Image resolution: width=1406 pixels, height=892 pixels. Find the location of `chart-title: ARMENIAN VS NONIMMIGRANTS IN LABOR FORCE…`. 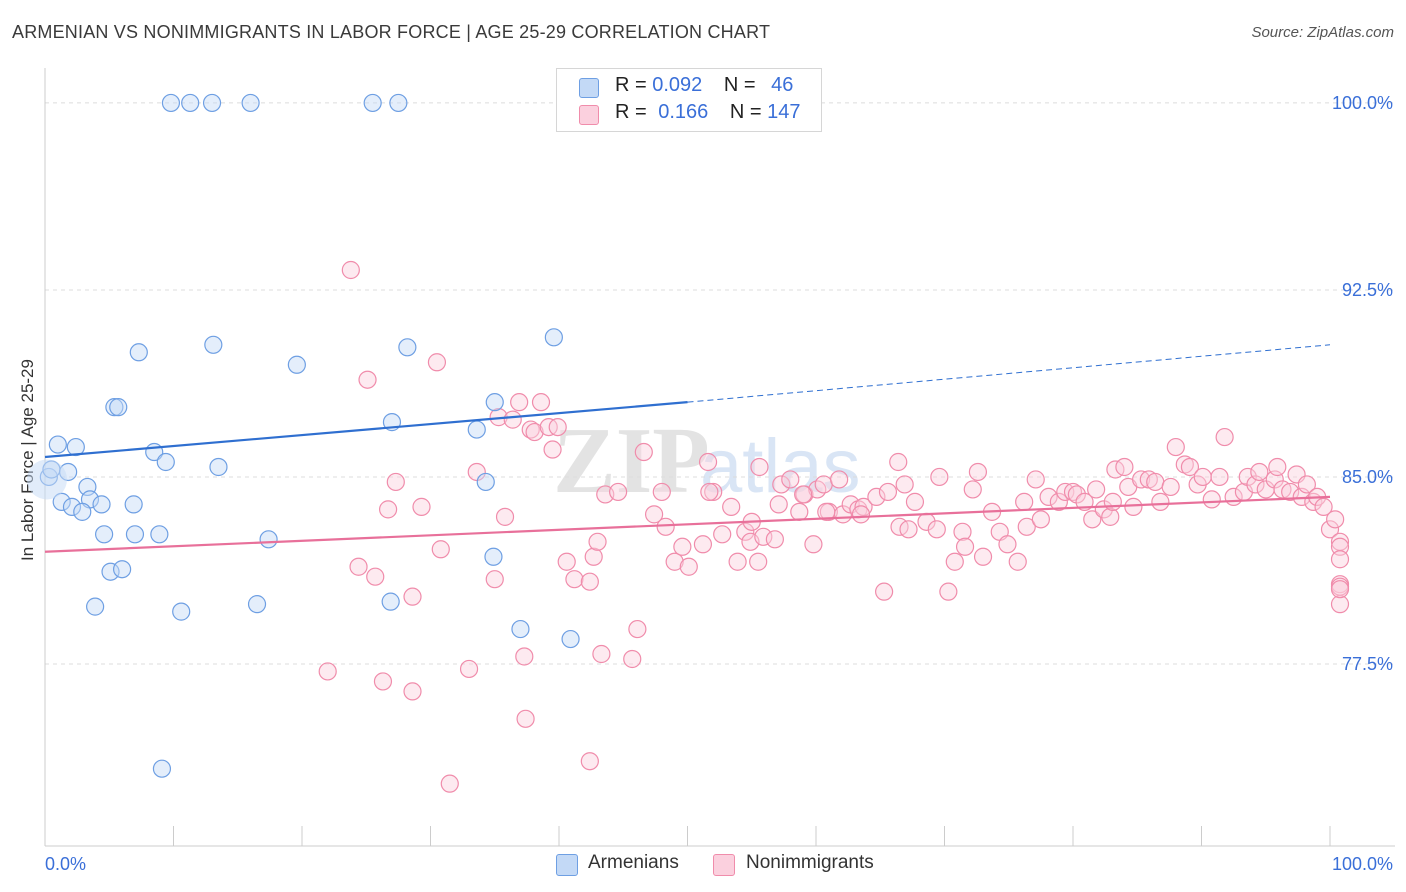

chart-title: ARMENIAN VS NONIMMIGRANTS IN LABOR FORCE… is located at coordinates (391, 32).